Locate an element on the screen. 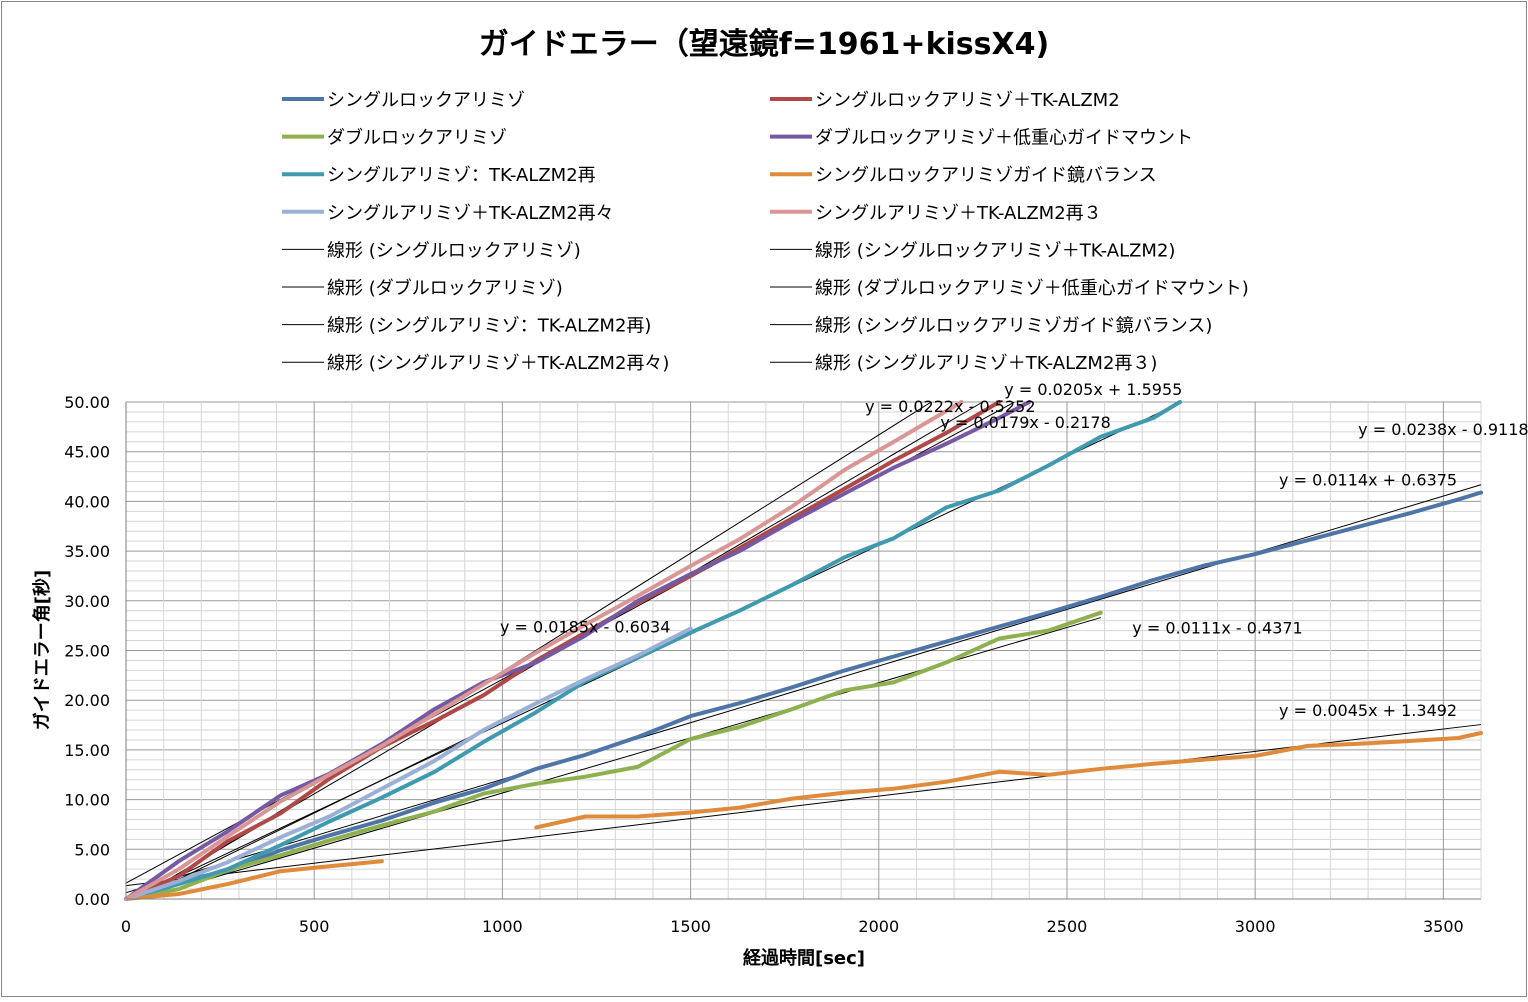 Image resolution: width=1528 pixels, height=1002 pixels. legend-label: シングルアリミゾ：TK-ALZM2再 is located at coordinates (461, 175).